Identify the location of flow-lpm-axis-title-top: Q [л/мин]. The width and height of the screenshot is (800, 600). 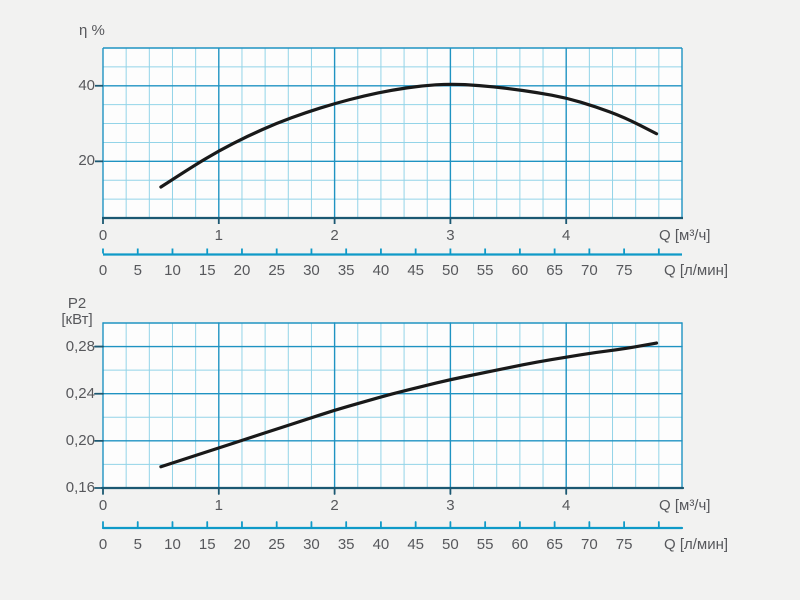
(696, 270).